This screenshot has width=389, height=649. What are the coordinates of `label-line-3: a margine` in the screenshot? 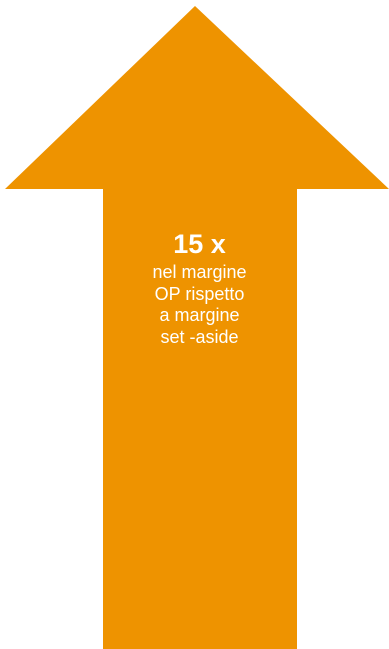 It's located at (199, 315).